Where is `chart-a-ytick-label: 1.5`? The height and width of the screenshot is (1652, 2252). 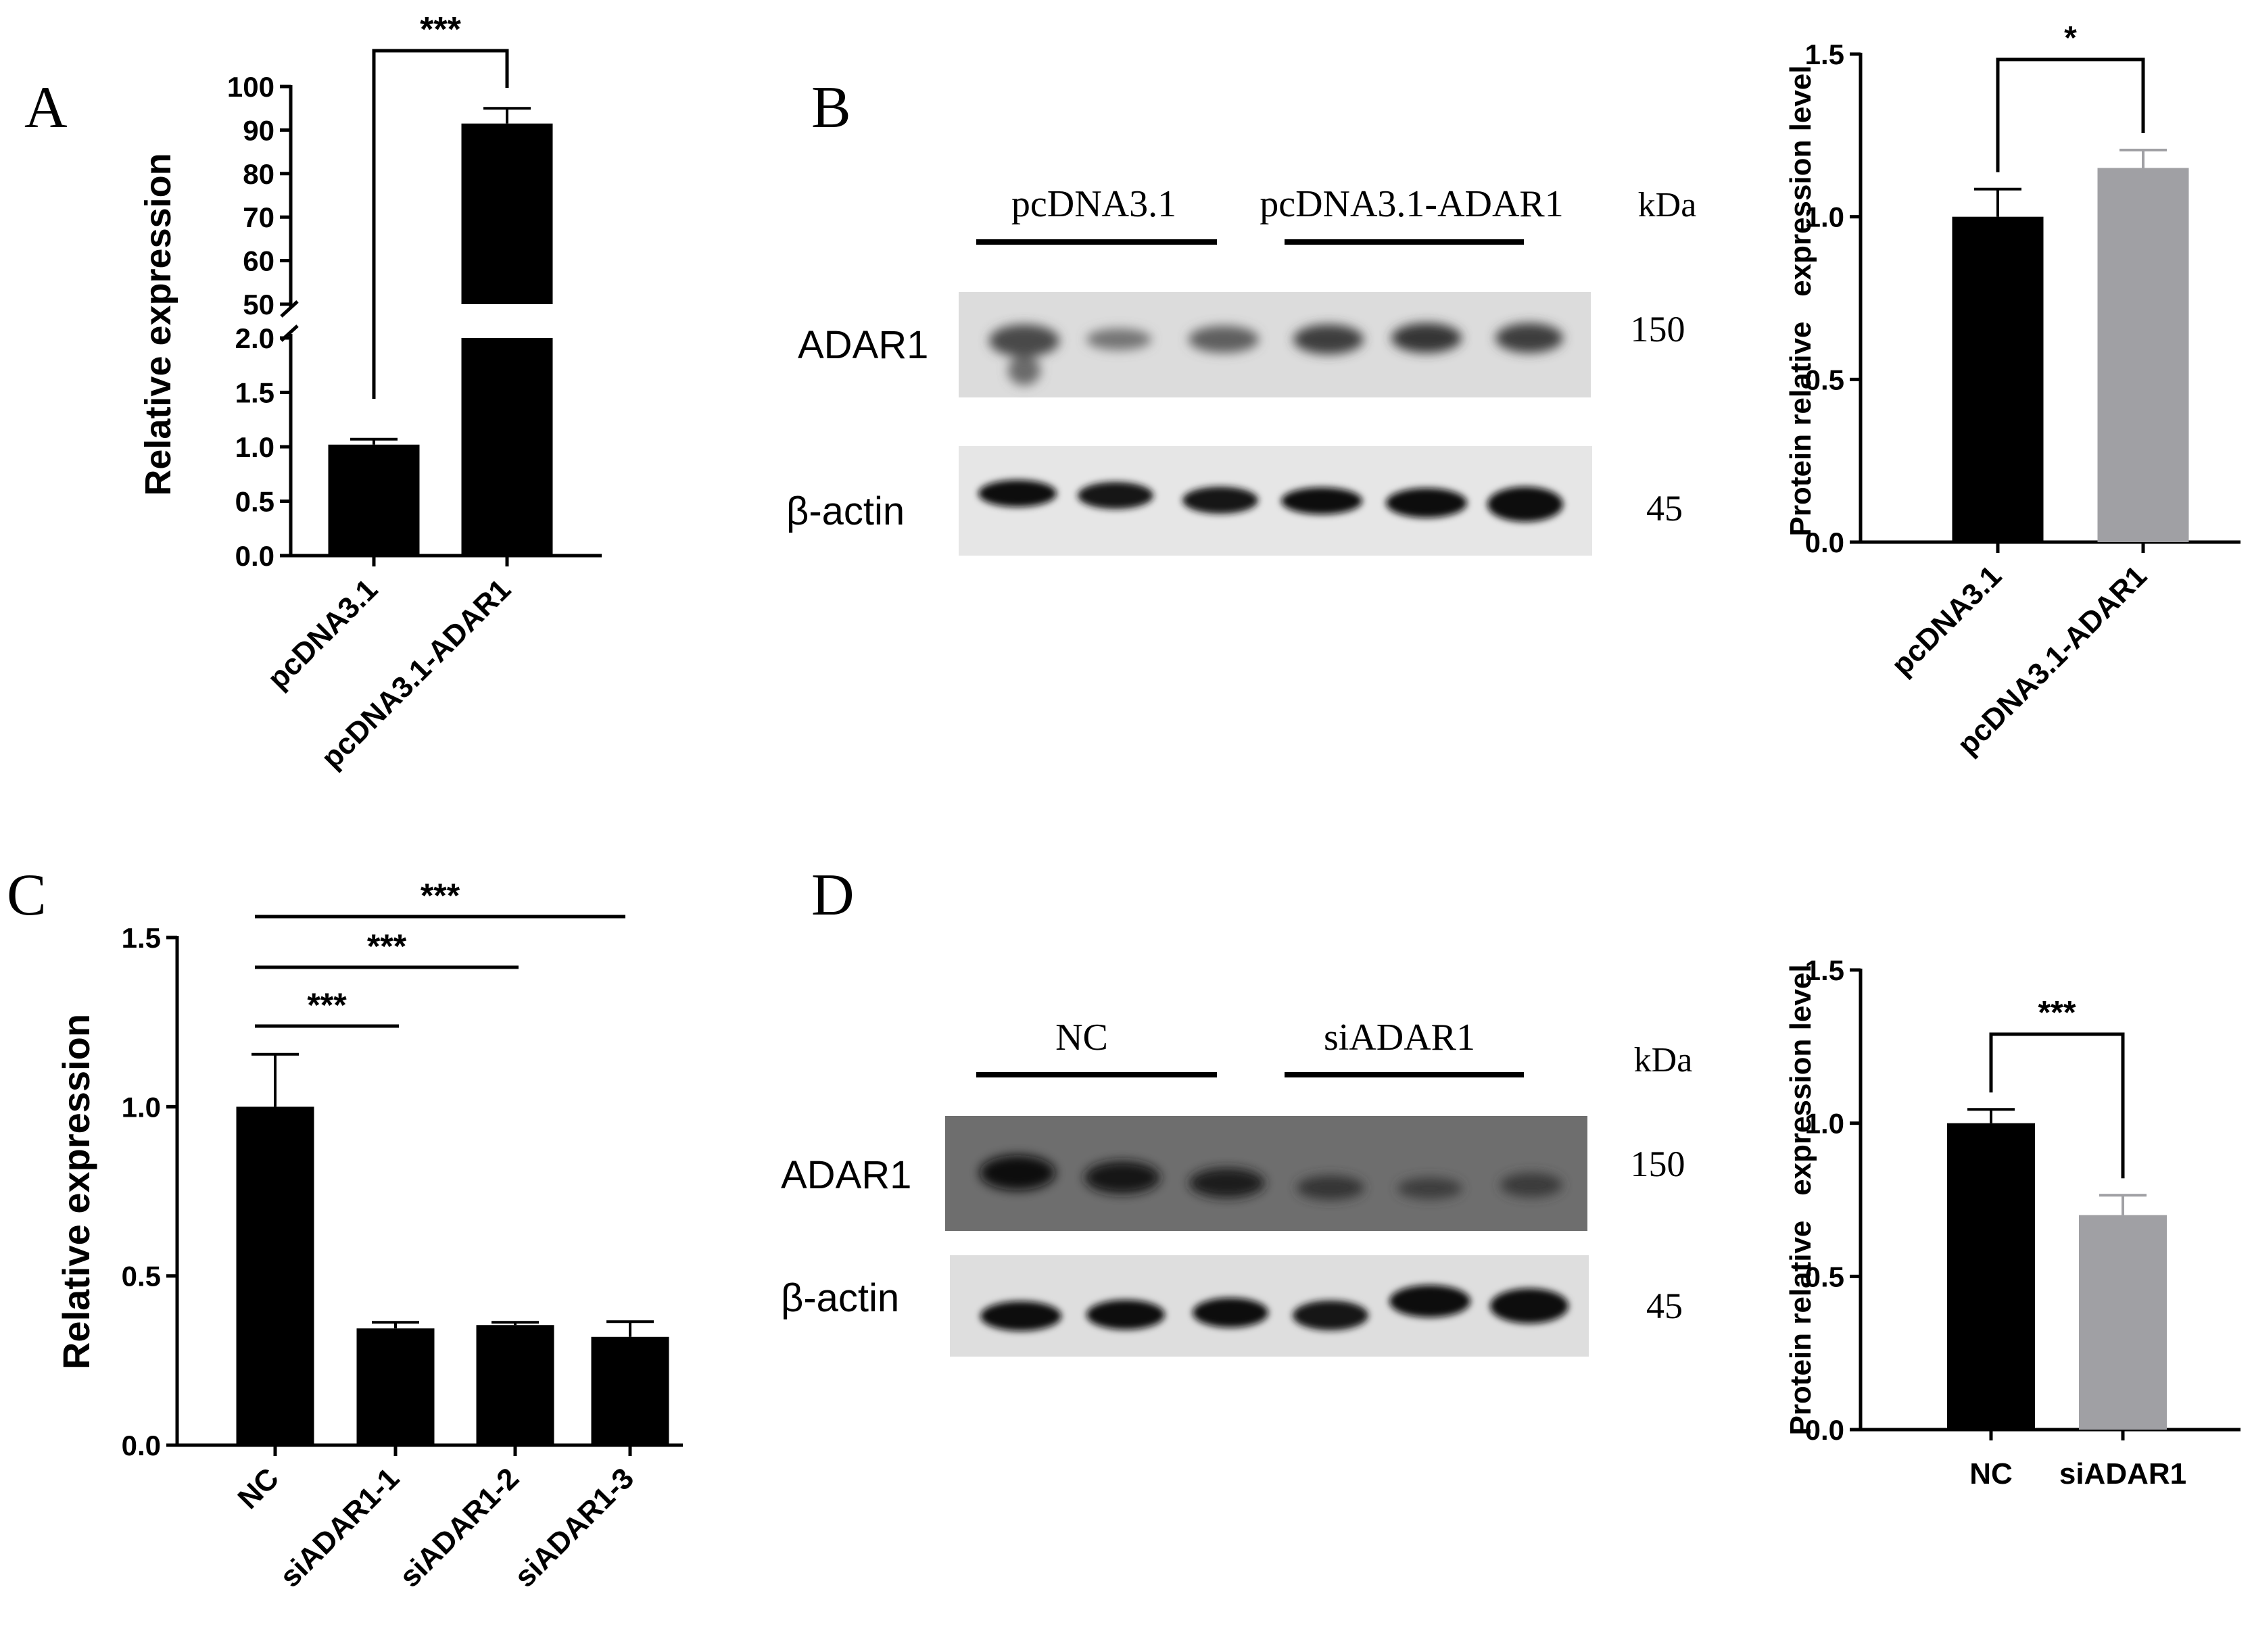
chart-a-ytick-label: 1.5 is located at coordinates (255, 393).